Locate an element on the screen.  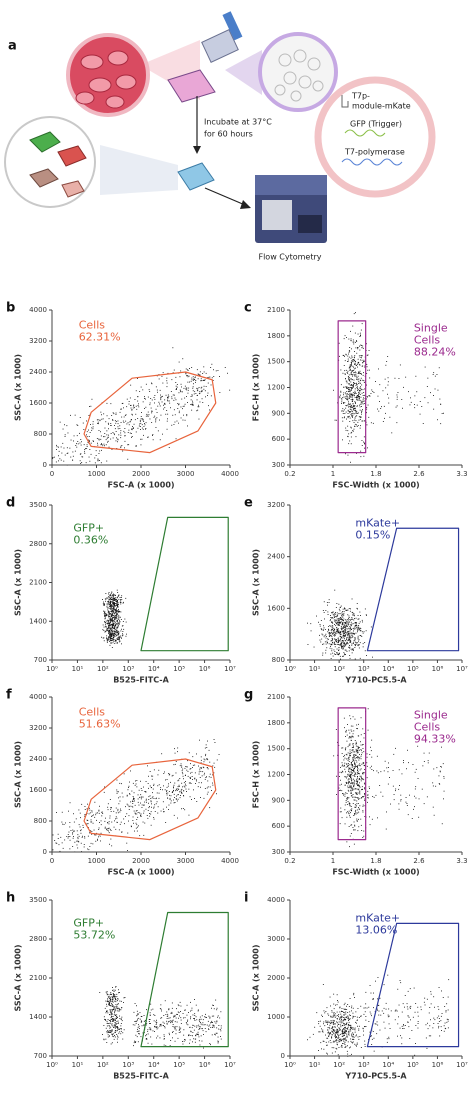
gate-percent: 94.33% is located at coordinates (435, 739).